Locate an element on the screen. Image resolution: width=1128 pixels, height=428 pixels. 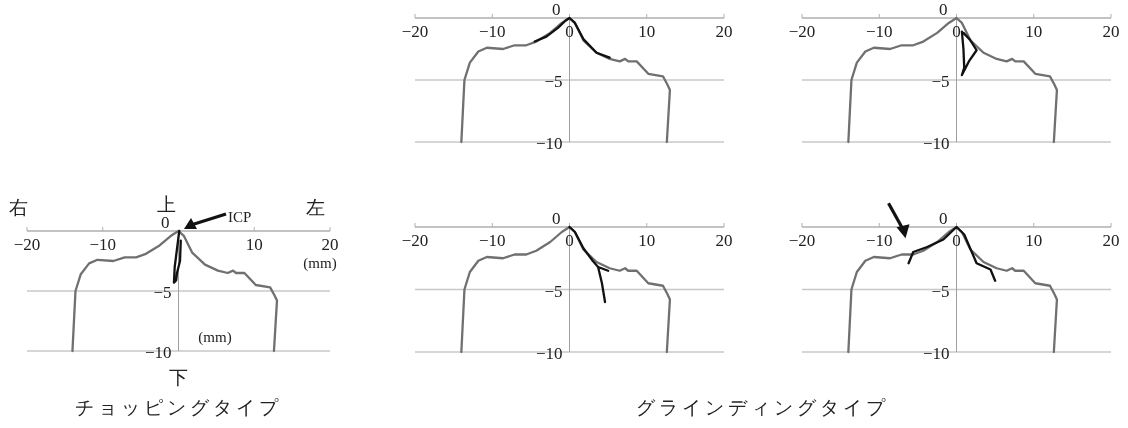
text: 下 is located at coordinates (178, 377).